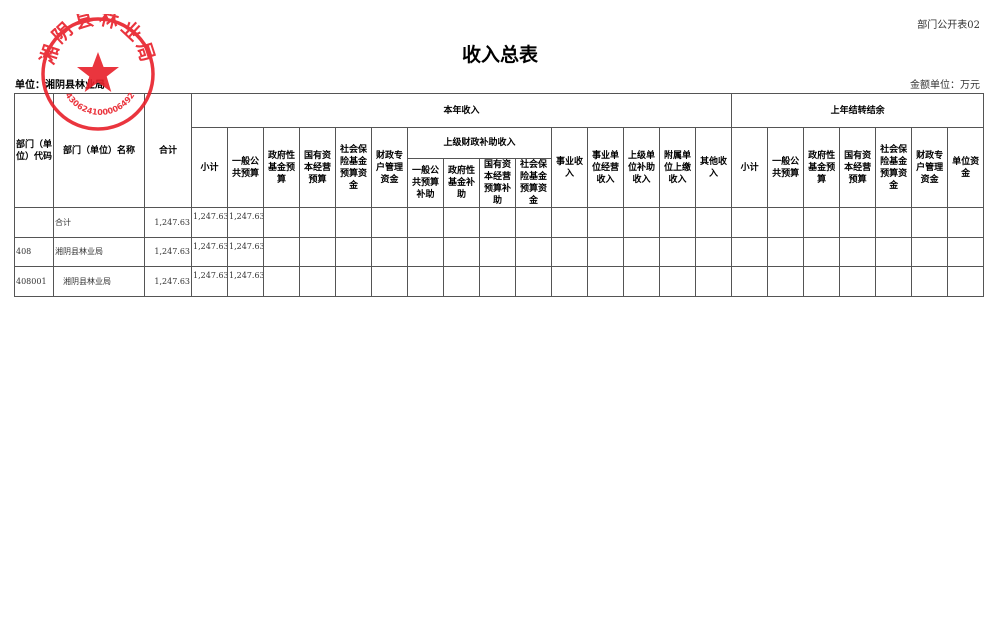 This screenshot has width=1000, height=635. What do you see at coordinates (281, 167) in the screenshot?
I see `header-cy-gov-fund: 政府性基金预算` at bounding box center [281, 167].